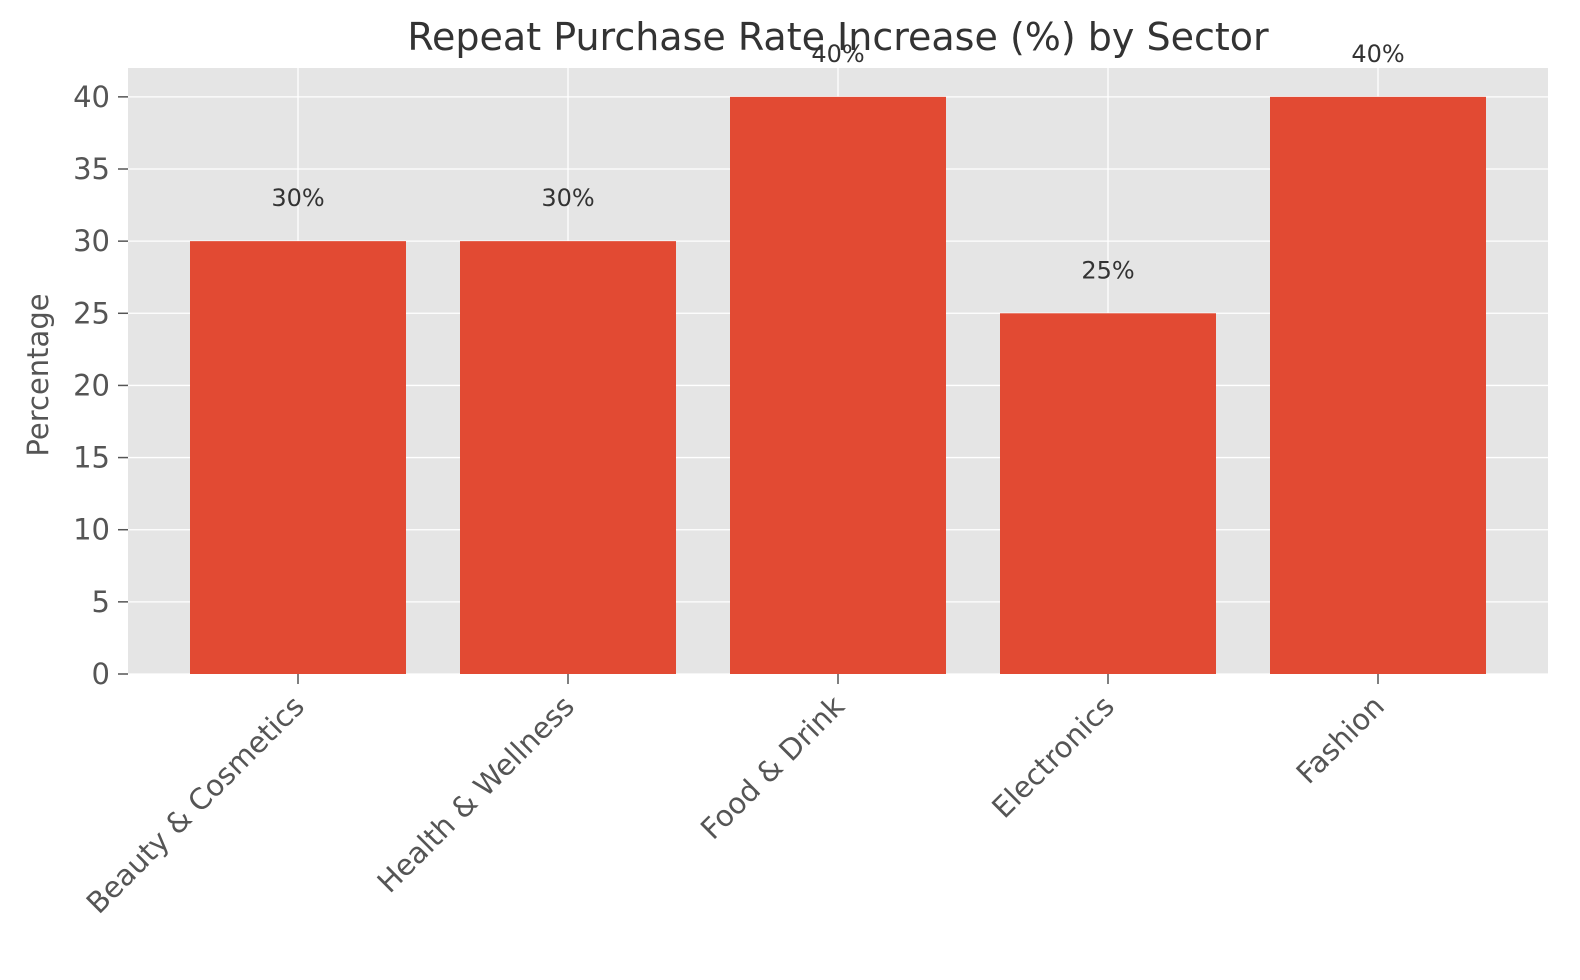 This screenshot has width=1580, height=980. I want to click on y-tick-label: 25, so click(91, 313).